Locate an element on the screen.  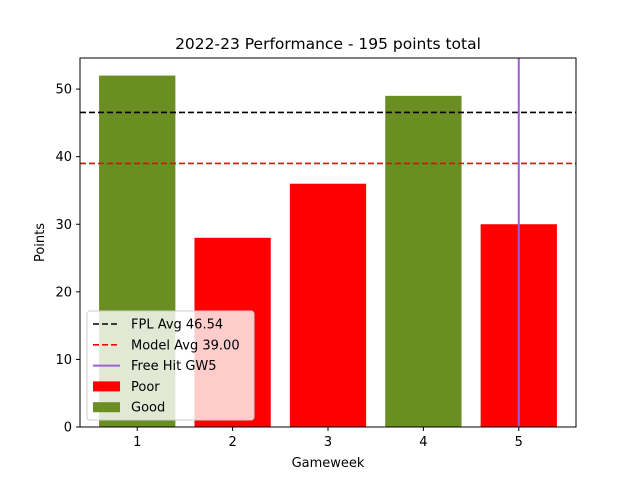
x-tick-label: 5 is located at coordinates (519, 442).